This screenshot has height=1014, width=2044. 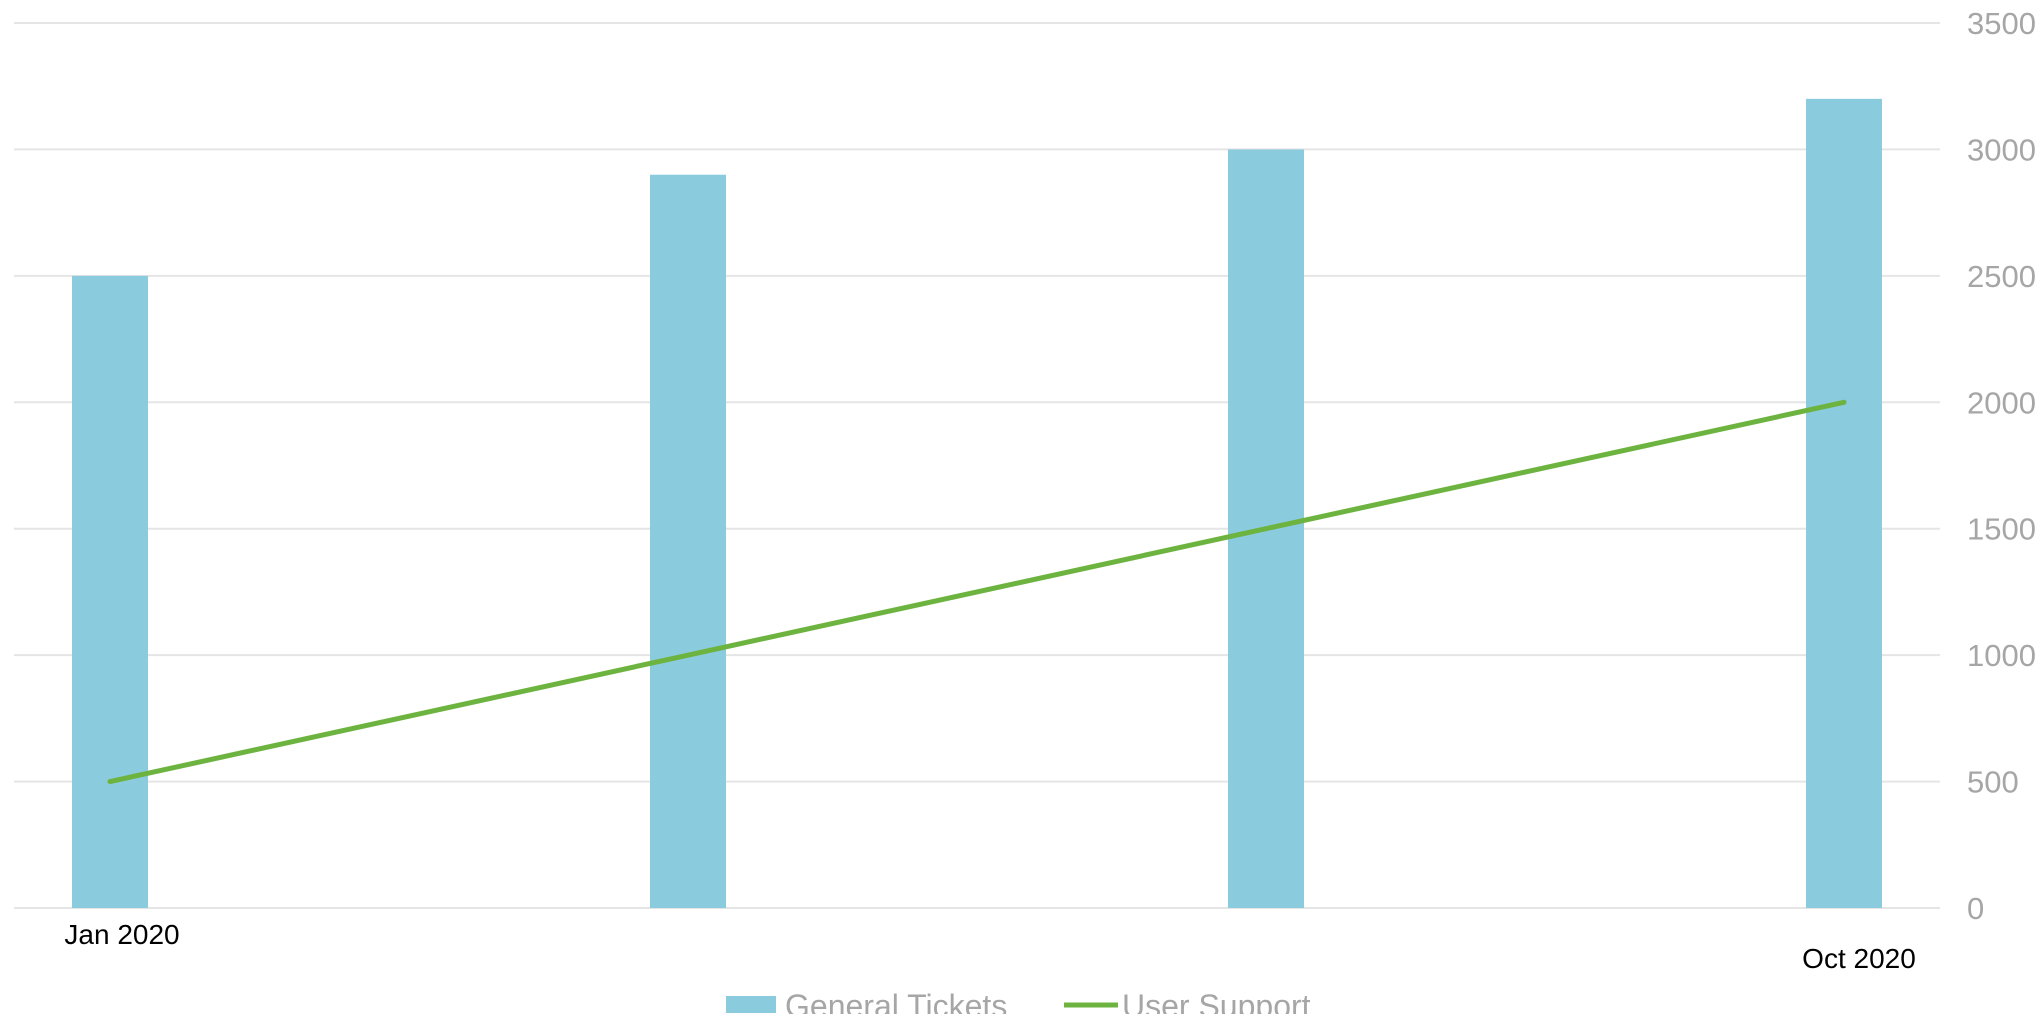 I want to click on legend-label-user-support: User Support, so click(x=1216, y=1001).